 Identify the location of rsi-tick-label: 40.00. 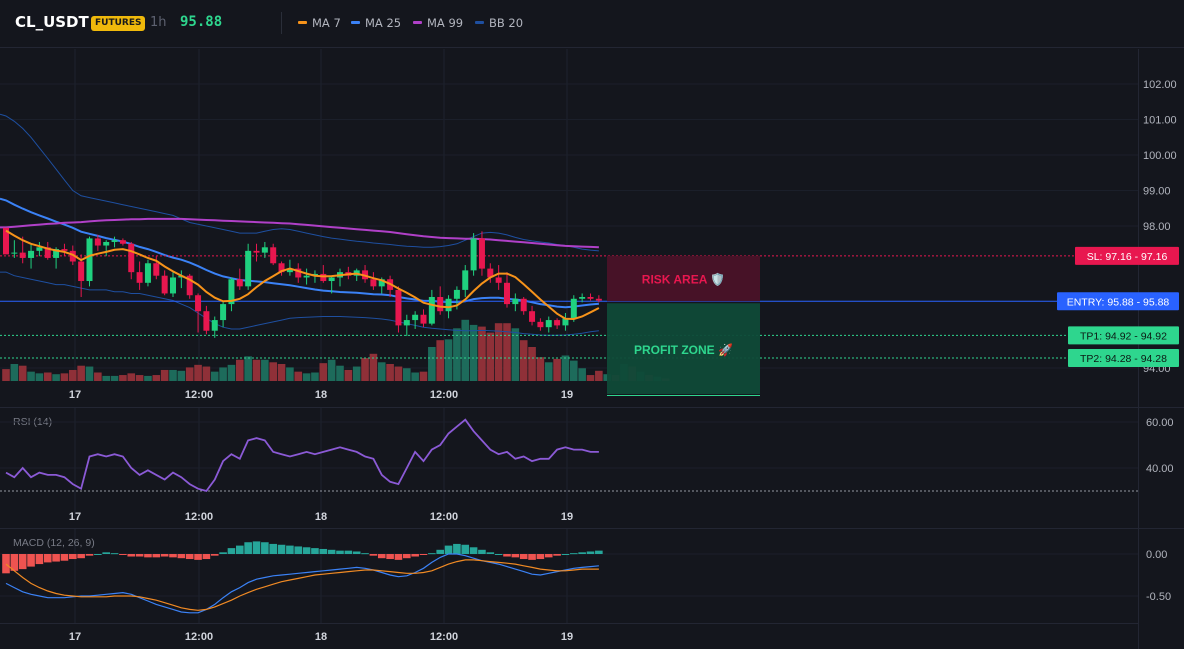
(1160, 469).